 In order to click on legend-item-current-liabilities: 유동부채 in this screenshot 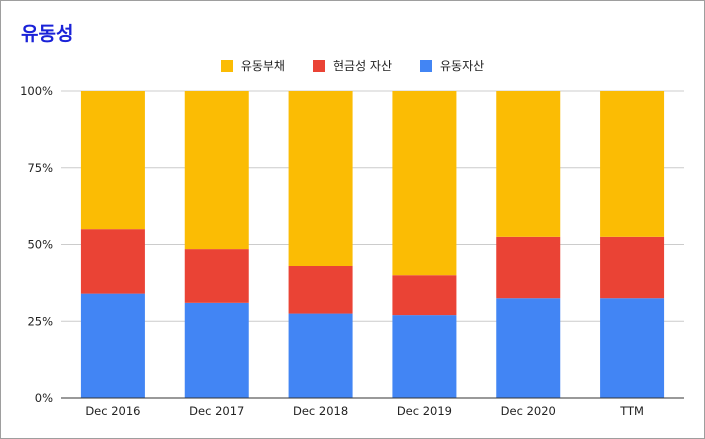, I will do `click(252, 65)`.